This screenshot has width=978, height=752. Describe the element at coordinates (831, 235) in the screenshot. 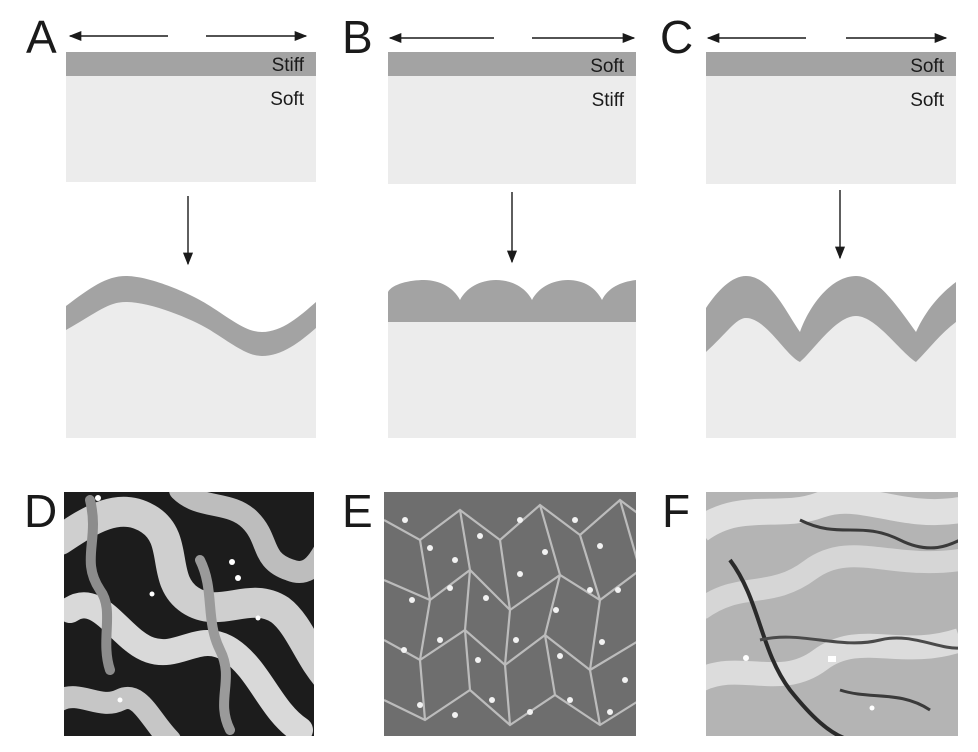

I see `panel-c: Soft Soft` at that location.